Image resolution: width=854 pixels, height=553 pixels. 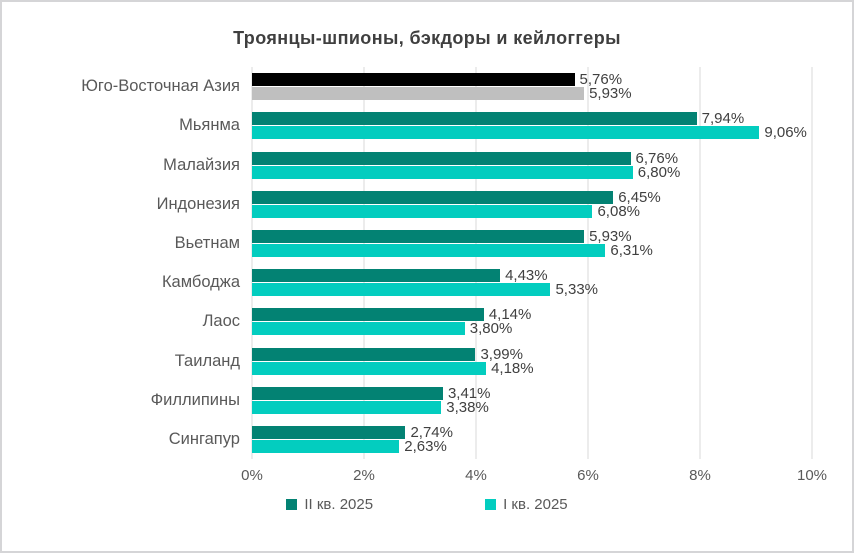 I want to click on bar-group: 5,93% 6,31%, so click(x=532, y=244).